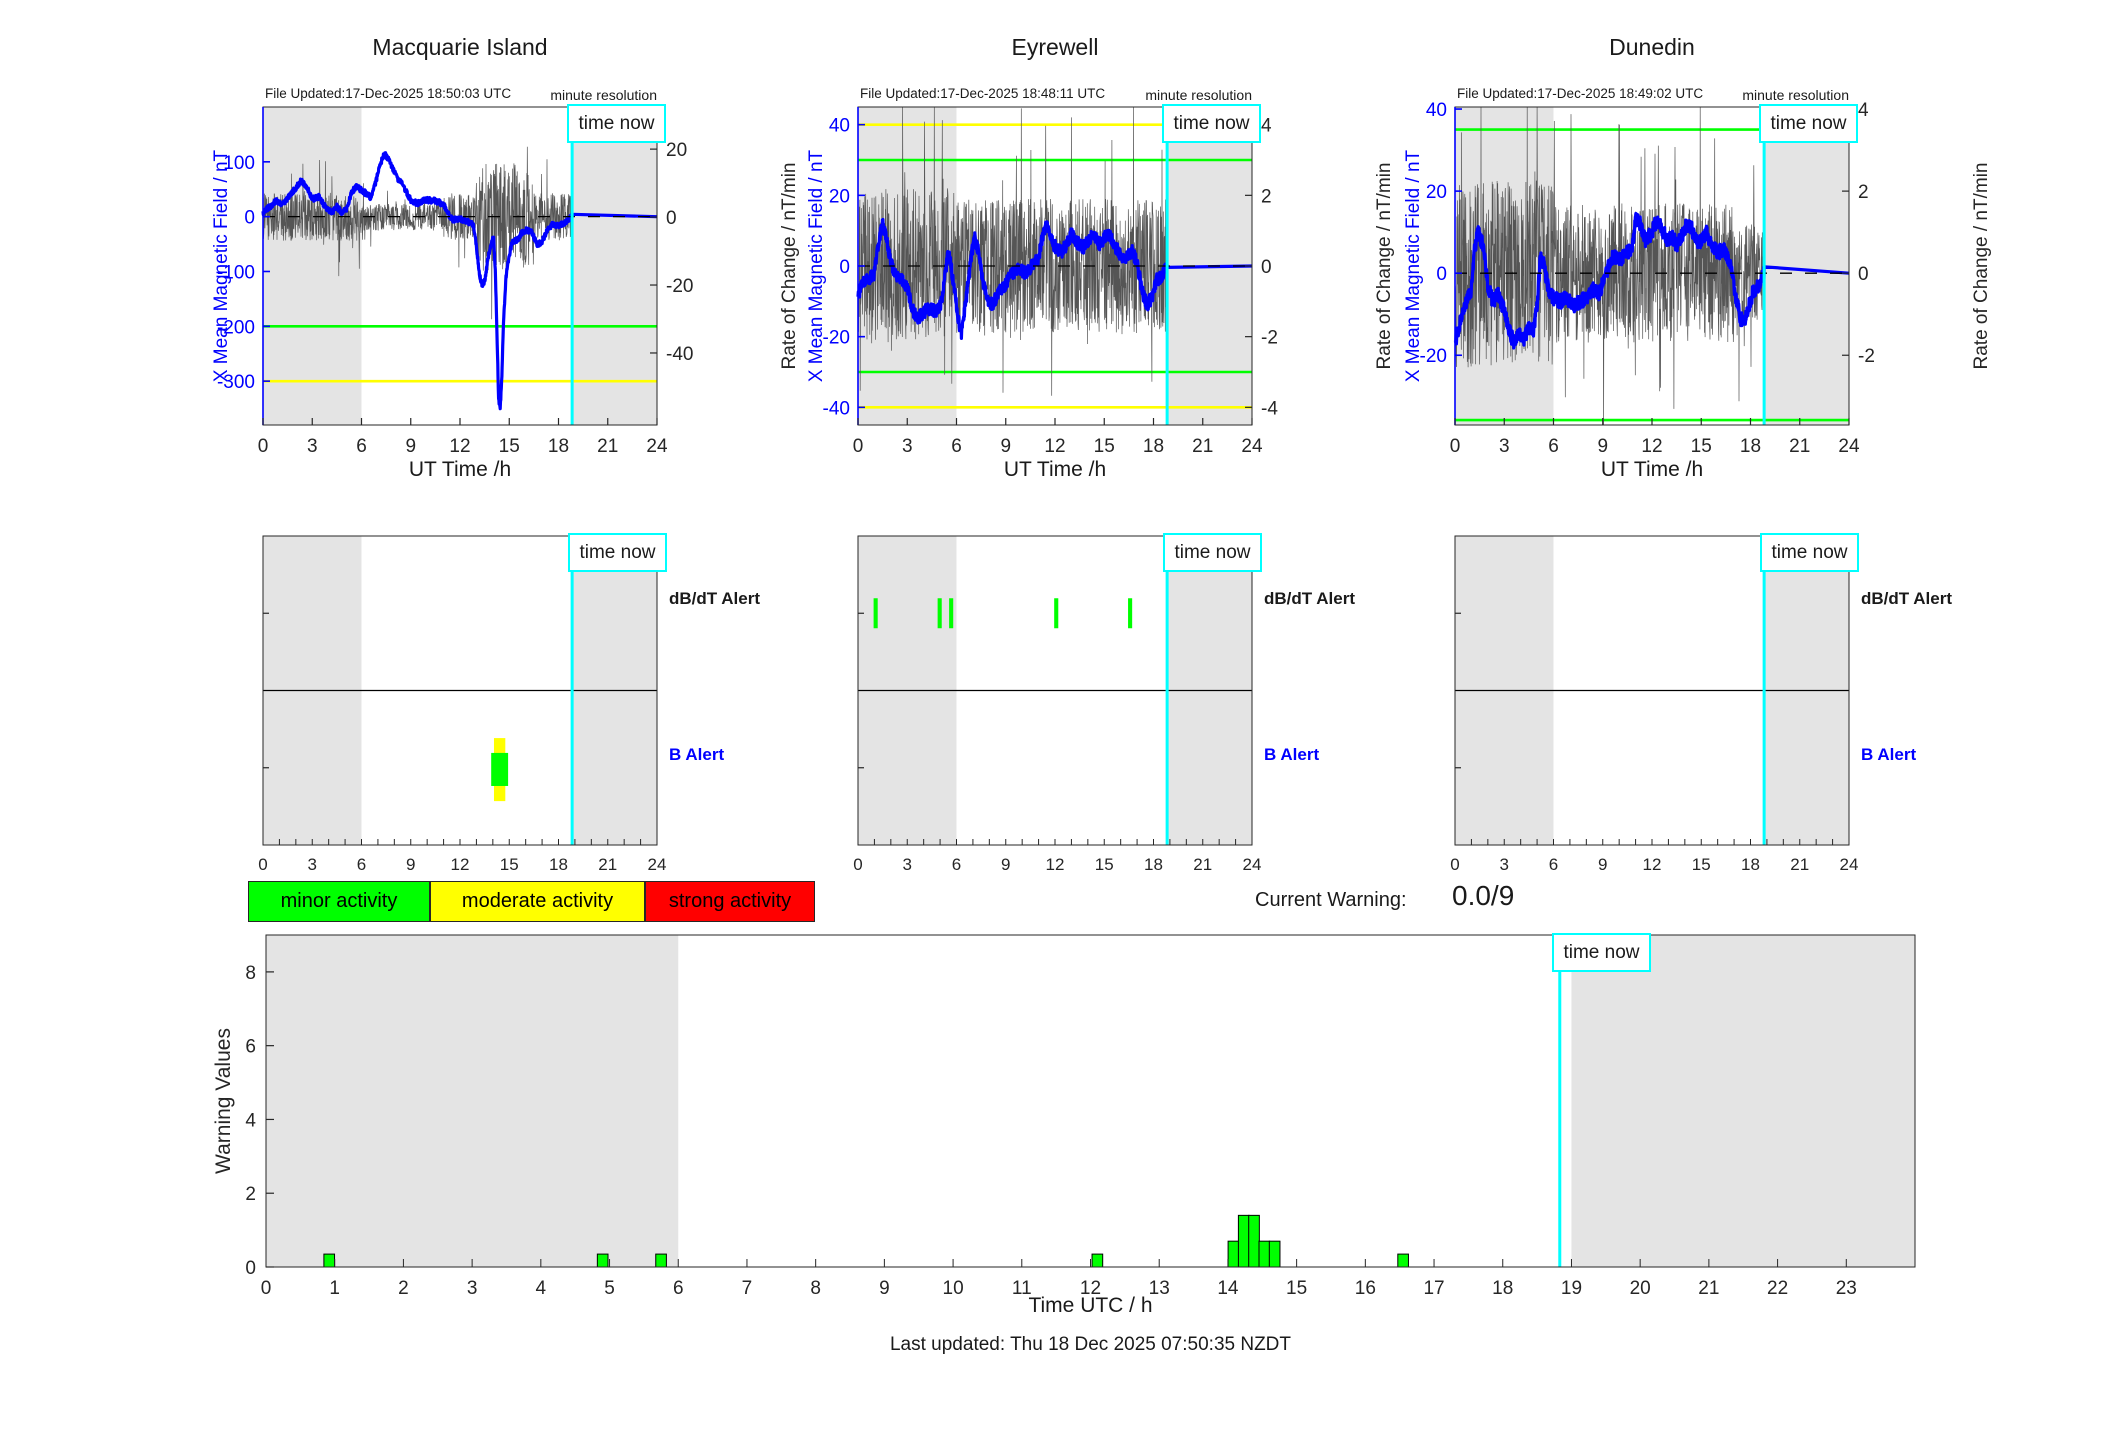  Describe the element at coordinates (1055, 47) in the screenshot. I see `station-title: Eyrewell` at that location.